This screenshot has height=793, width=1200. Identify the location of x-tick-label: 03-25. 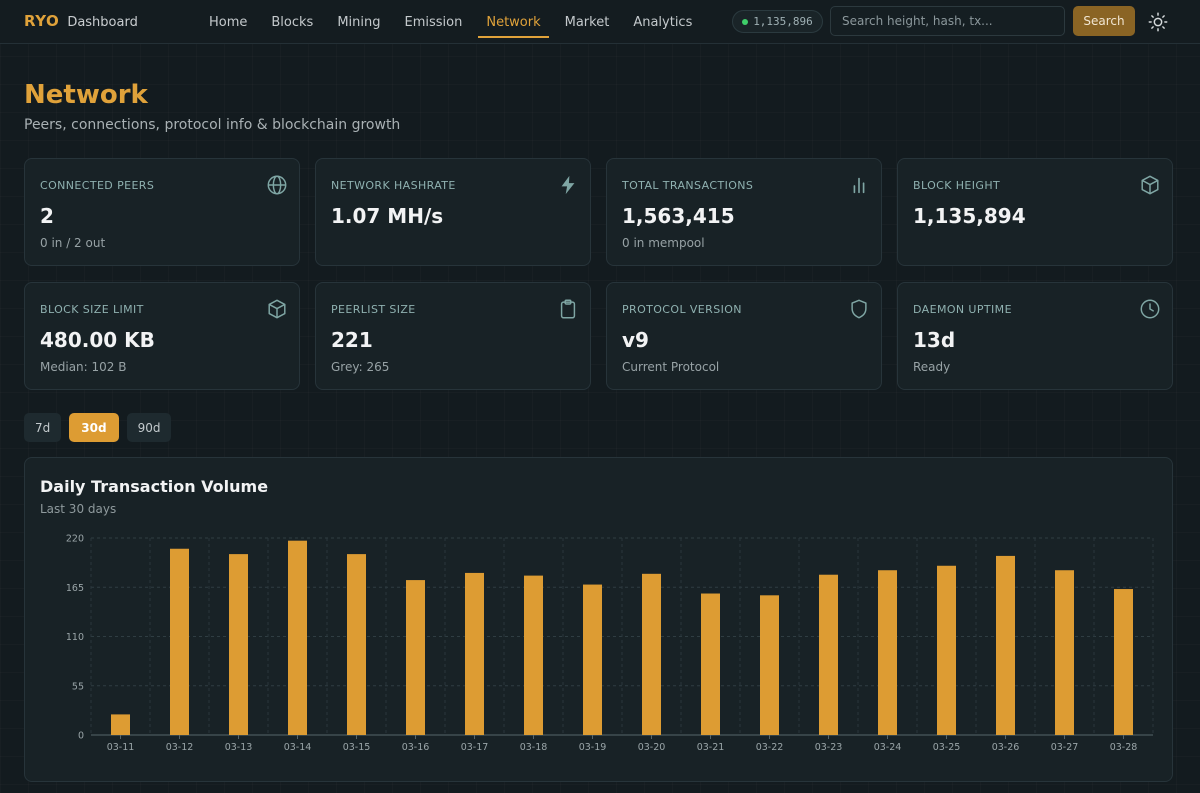
(947, 747).